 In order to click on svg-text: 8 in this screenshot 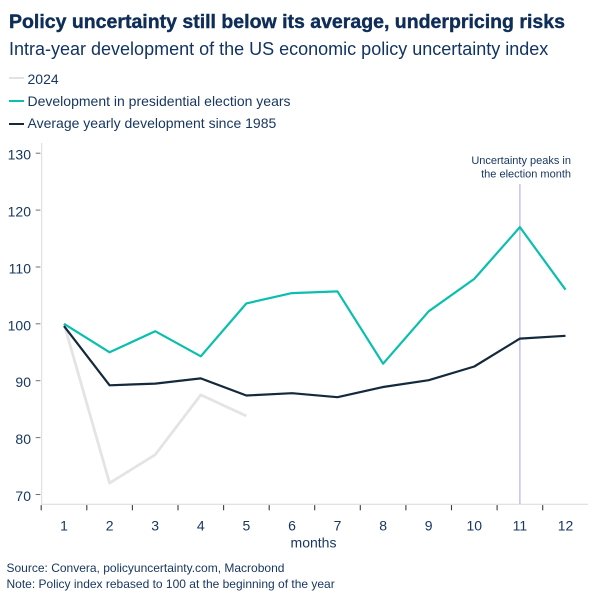, I will do `click(383, 525)`.